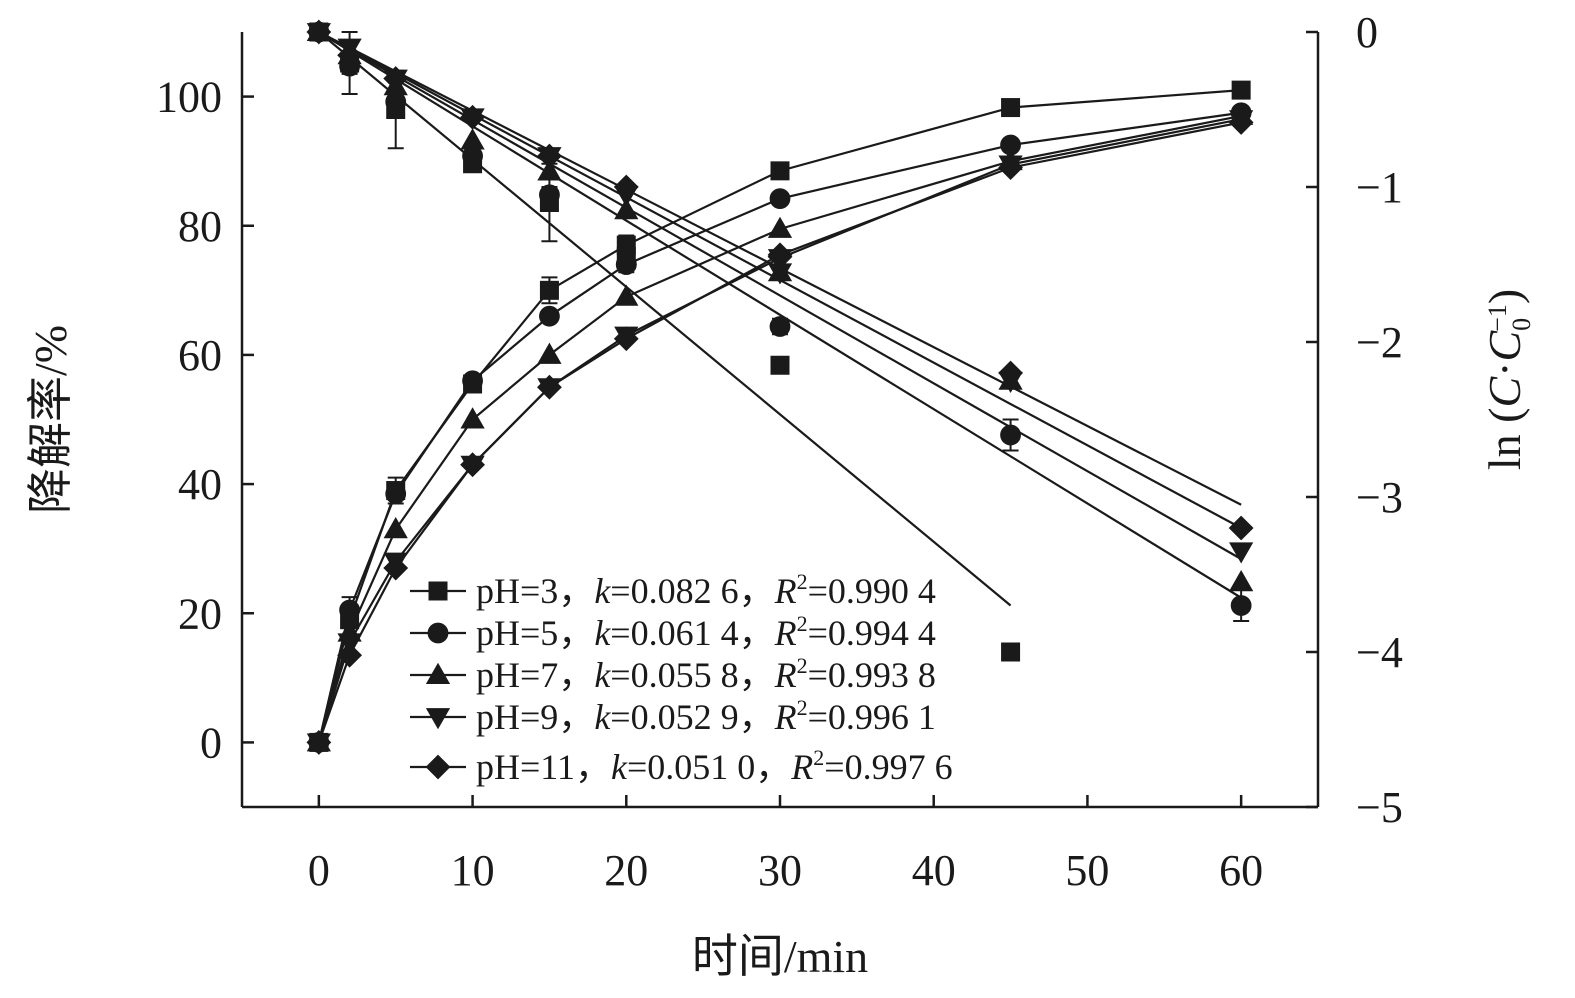 This screenshot has height=998, width=1575. I want to click on x-tick-label: 0, so click(319, 870).